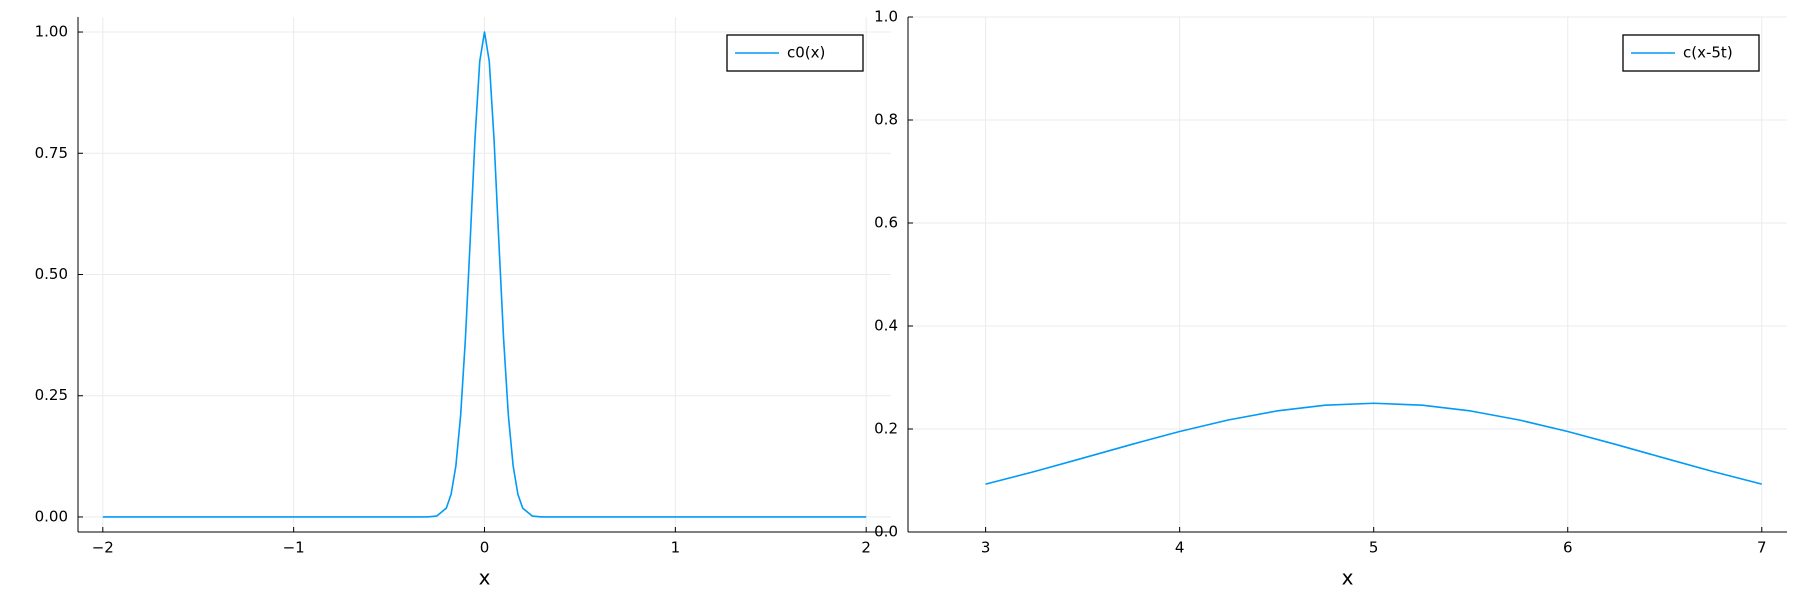 The height and width of the screenshot is (593, 1799). What do you see at coordinates (51, 395) in the screenshot?
I see `y-tick-label: 0.25` at bounding box center [51, 395].